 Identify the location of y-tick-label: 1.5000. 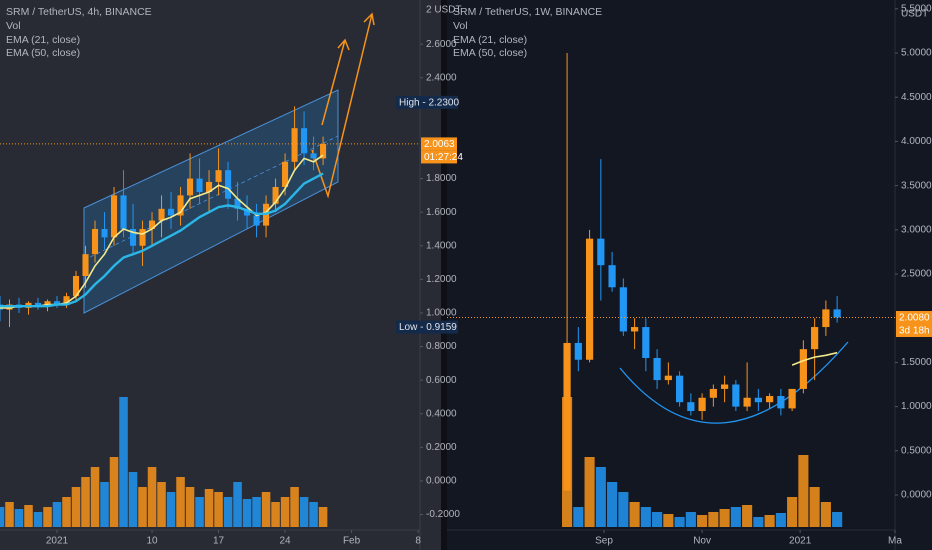
(916, 362).